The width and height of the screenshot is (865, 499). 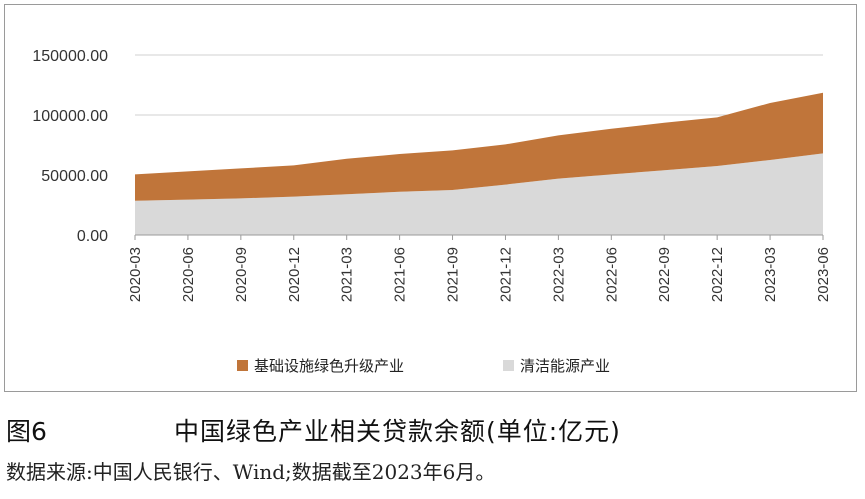 I want to click on y-tick-label: 50000.00, so click(x=74, y=176).